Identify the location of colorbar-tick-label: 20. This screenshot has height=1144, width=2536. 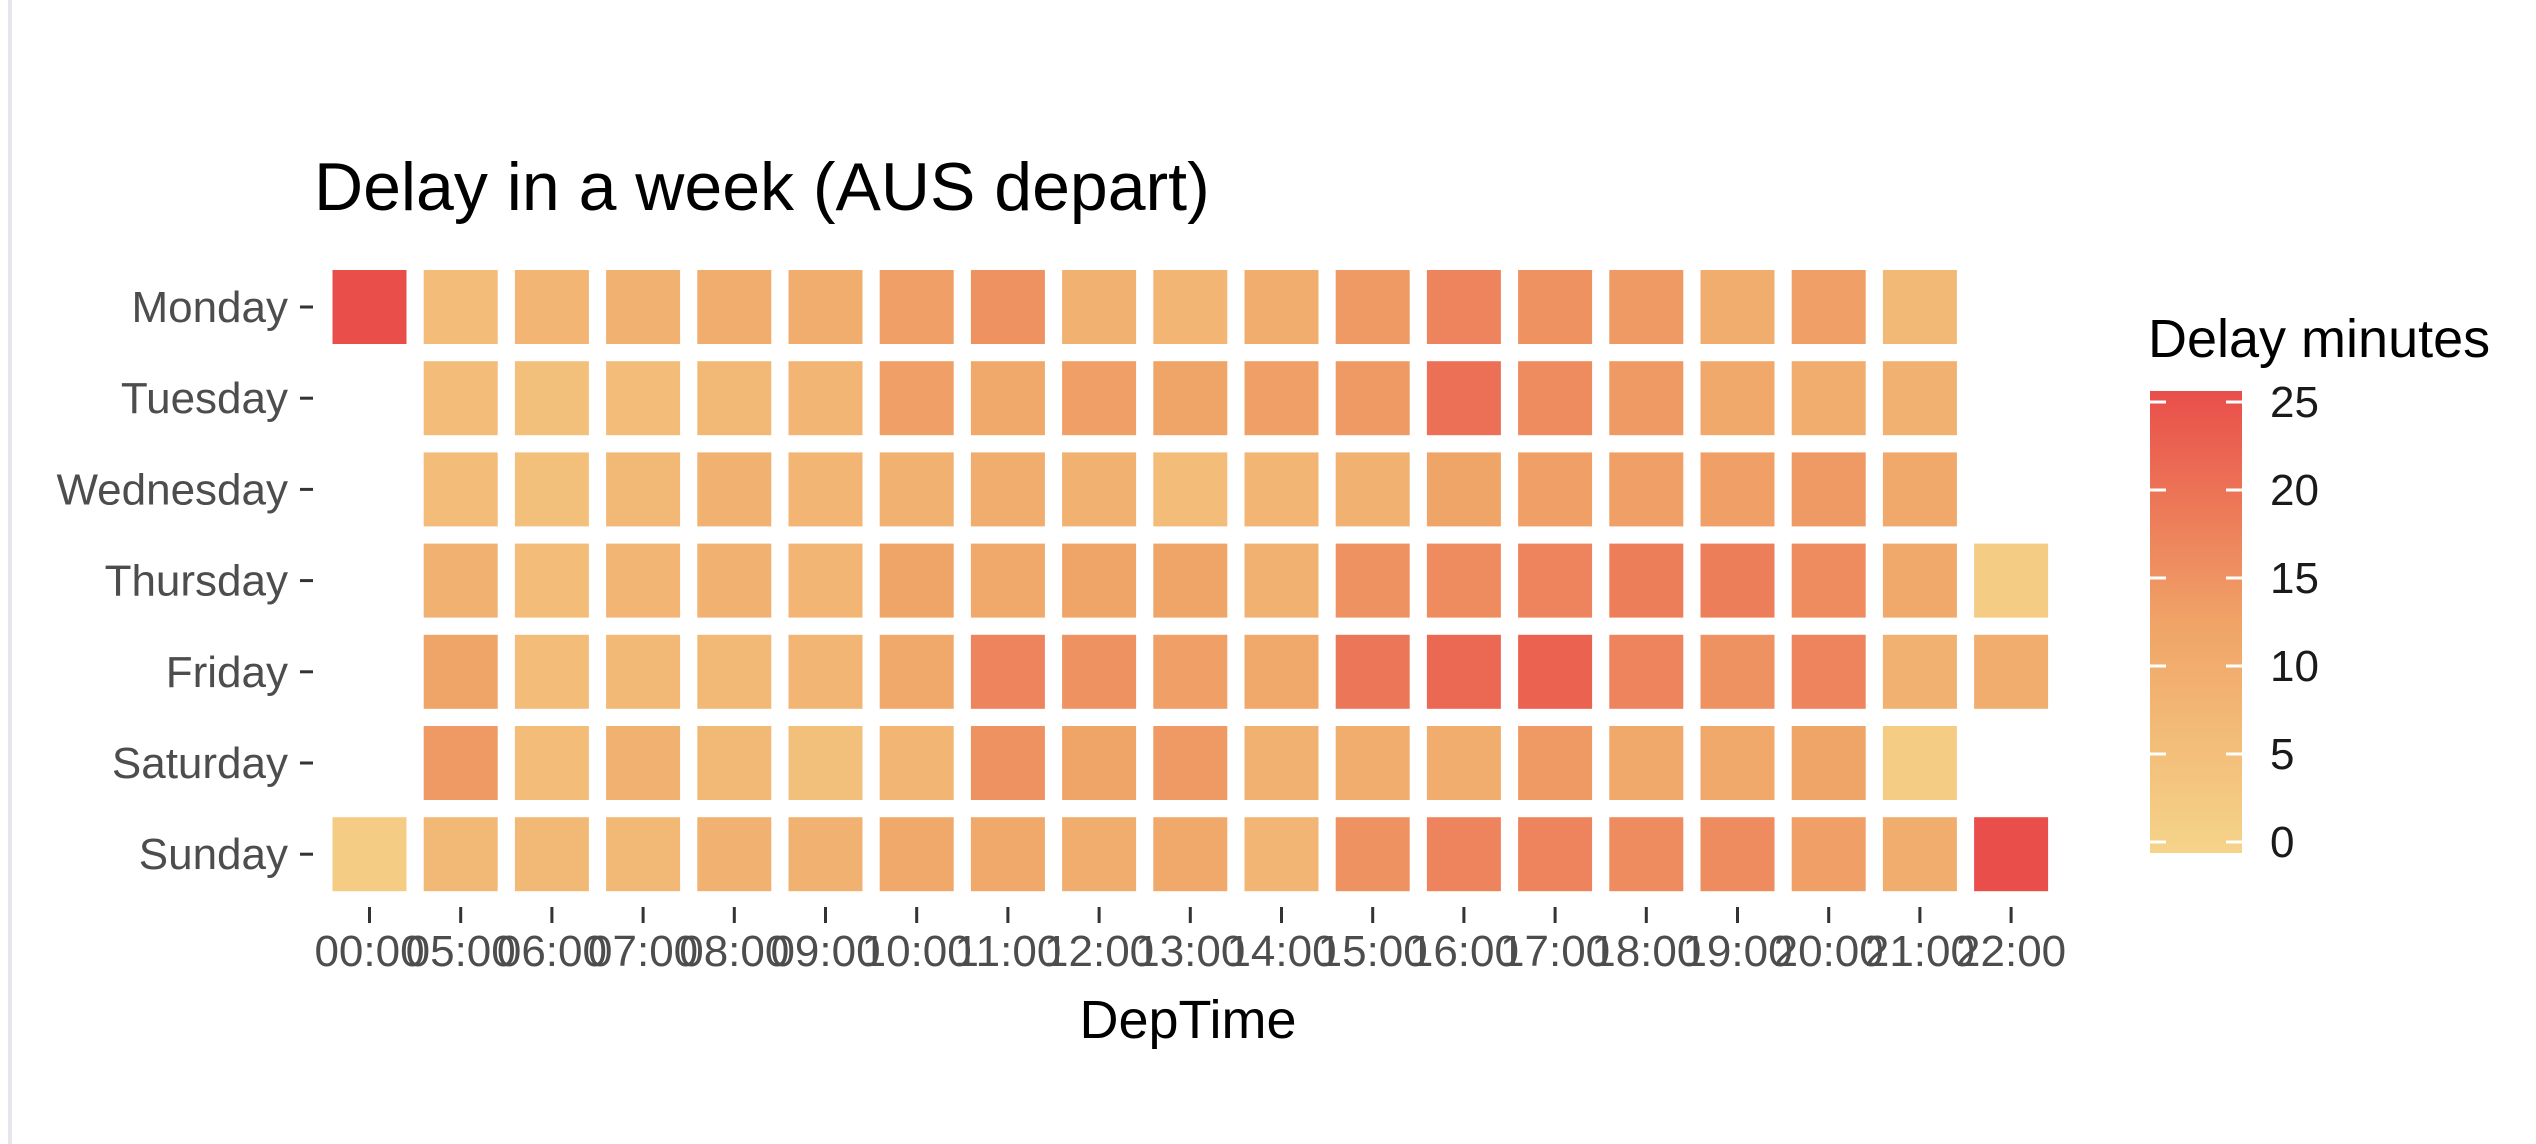
(2294, 490).